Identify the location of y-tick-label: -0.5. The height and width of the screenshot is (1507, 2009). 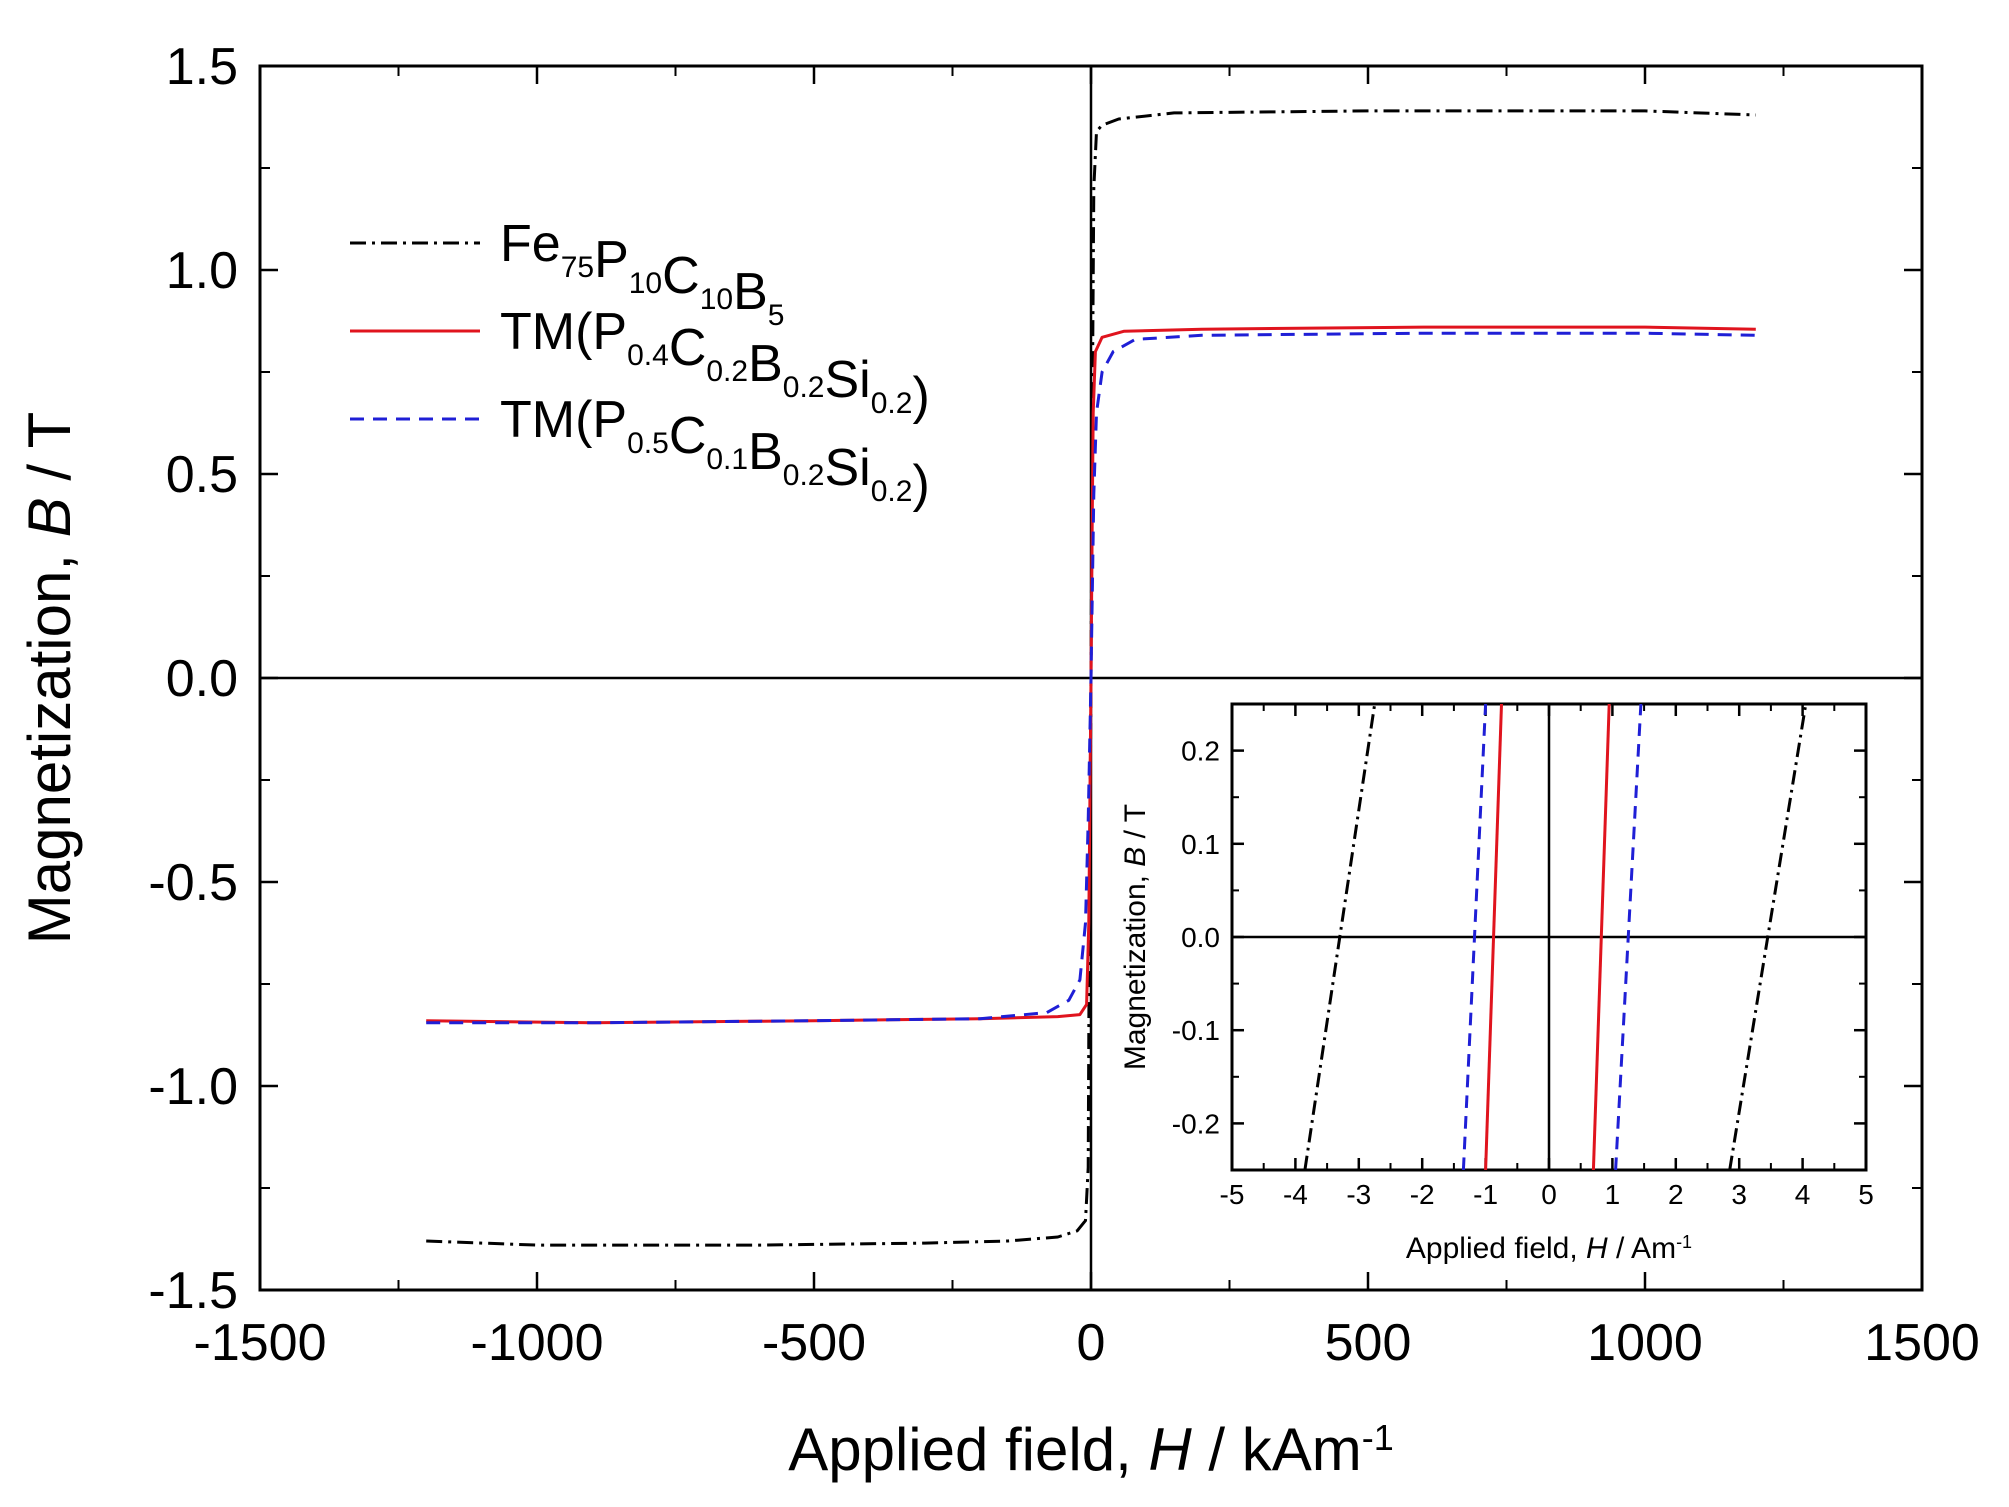
(193, 883).